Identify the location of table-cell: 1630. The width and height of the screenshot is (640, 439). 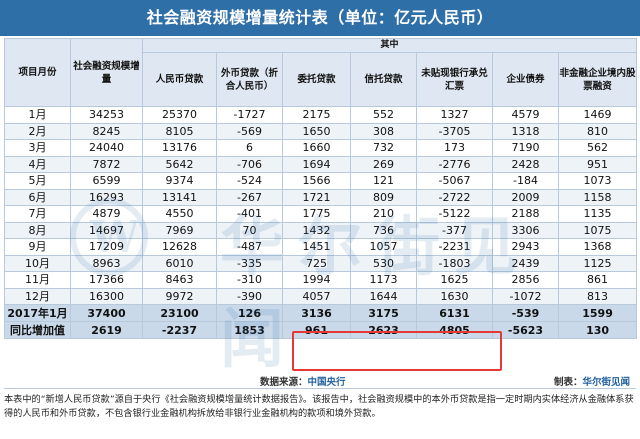
(454, 296).